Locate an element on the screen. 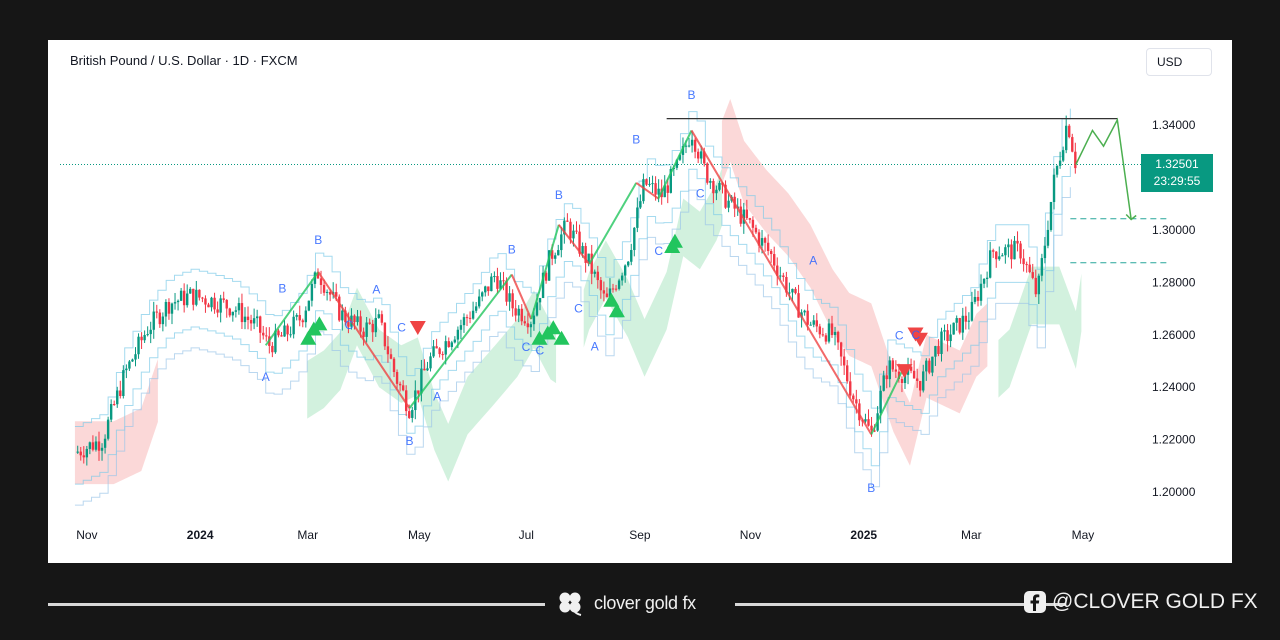 This screenshot has width=1280, height=640. bar-countdown: 23:29:55 is located at coordinates (1177, 181).